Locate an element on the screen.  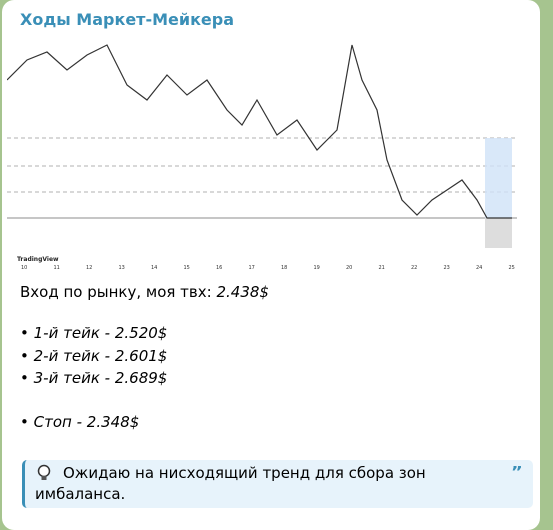
x-label: 10 is located at coordinates (24, 267).